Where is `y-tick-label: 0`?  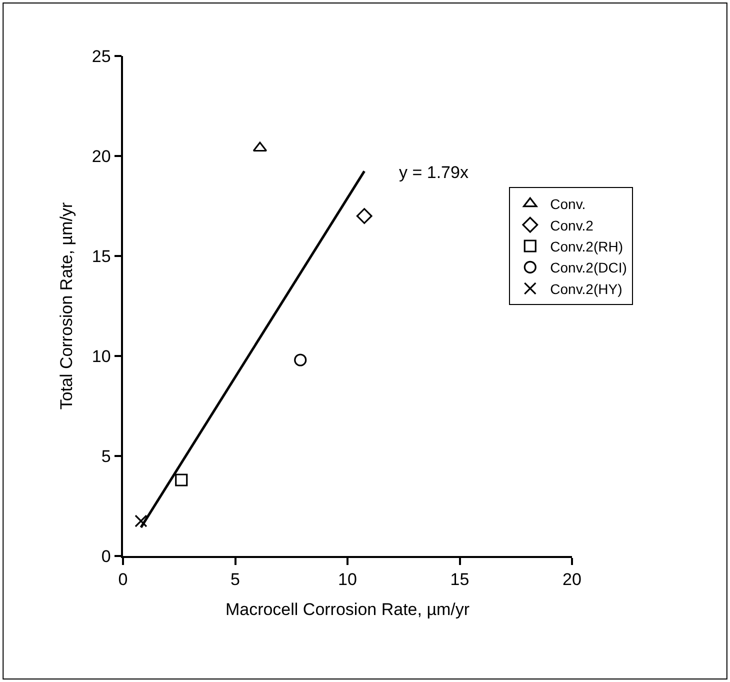 y-tick-label: 0 is located at coordinates (106, 556).